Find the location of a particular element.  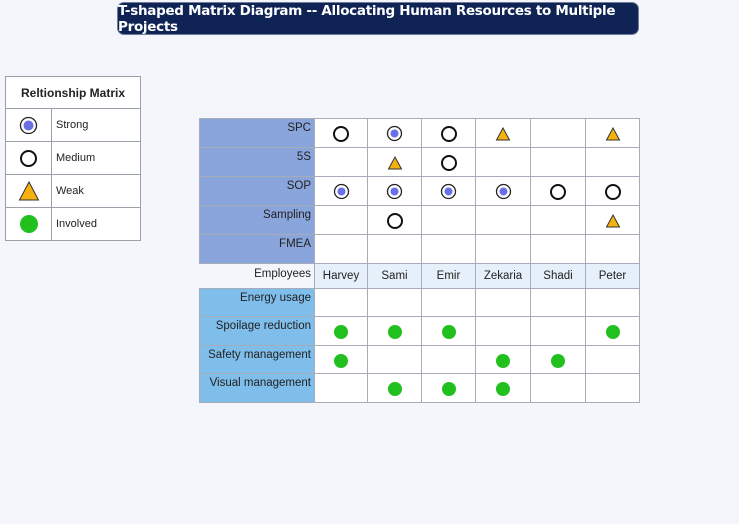

legend-row: Strong is located at coordinates (73, 125).